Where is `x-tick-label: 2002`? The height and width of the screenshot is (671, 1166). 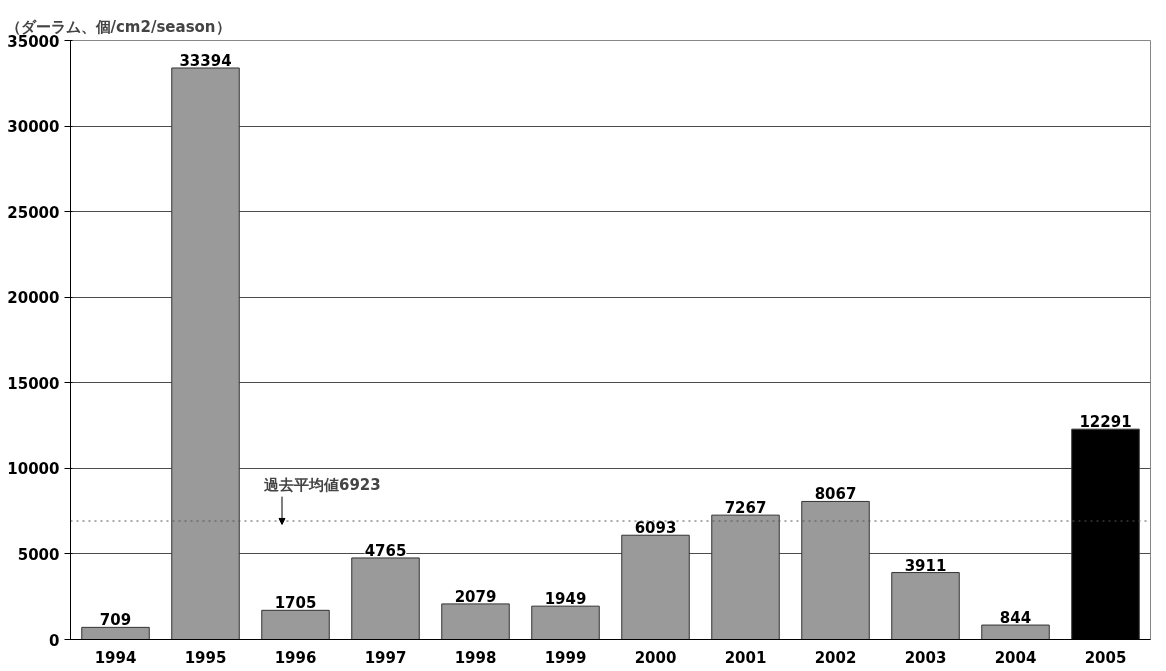
x-tick-label: 2002 is located at coordinates (835, 657).